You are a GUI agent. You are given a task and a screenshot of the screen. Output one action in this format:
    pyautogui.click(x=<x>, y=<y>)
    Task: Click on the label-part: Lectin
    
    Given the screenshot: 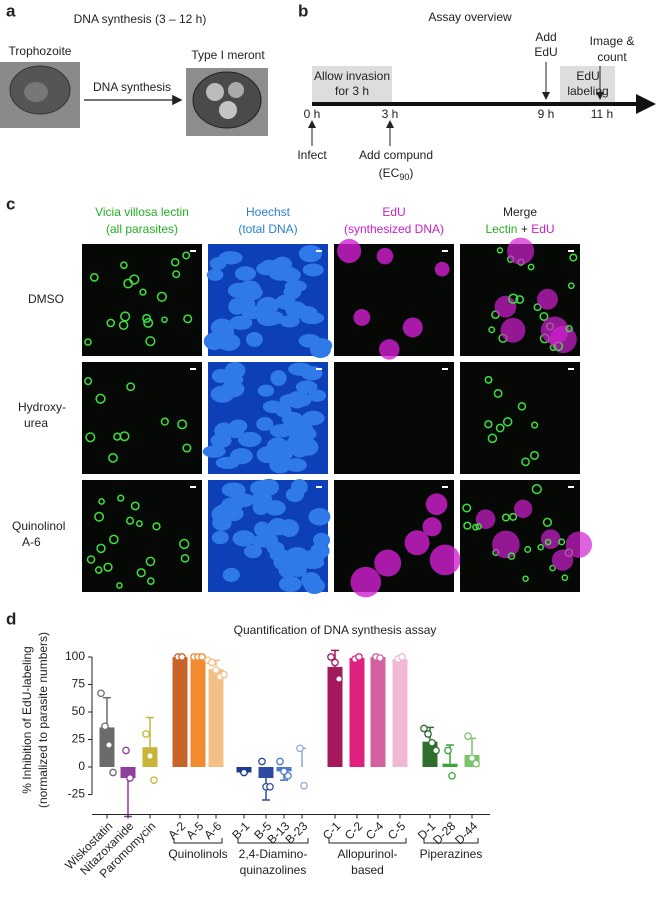 What is the action you would take?
    pyautogui.click(x=501, y=229)
    